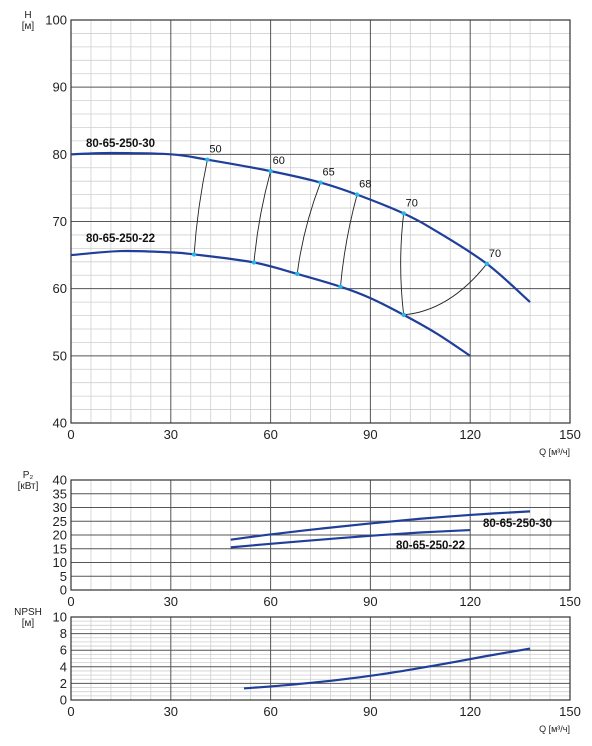 The height and width of the screenshot is (746, 592). What do you see at coordinates (60, 507) in the screenshot?
I see `y-tick-label: 30` at bounding box center [60, 507].